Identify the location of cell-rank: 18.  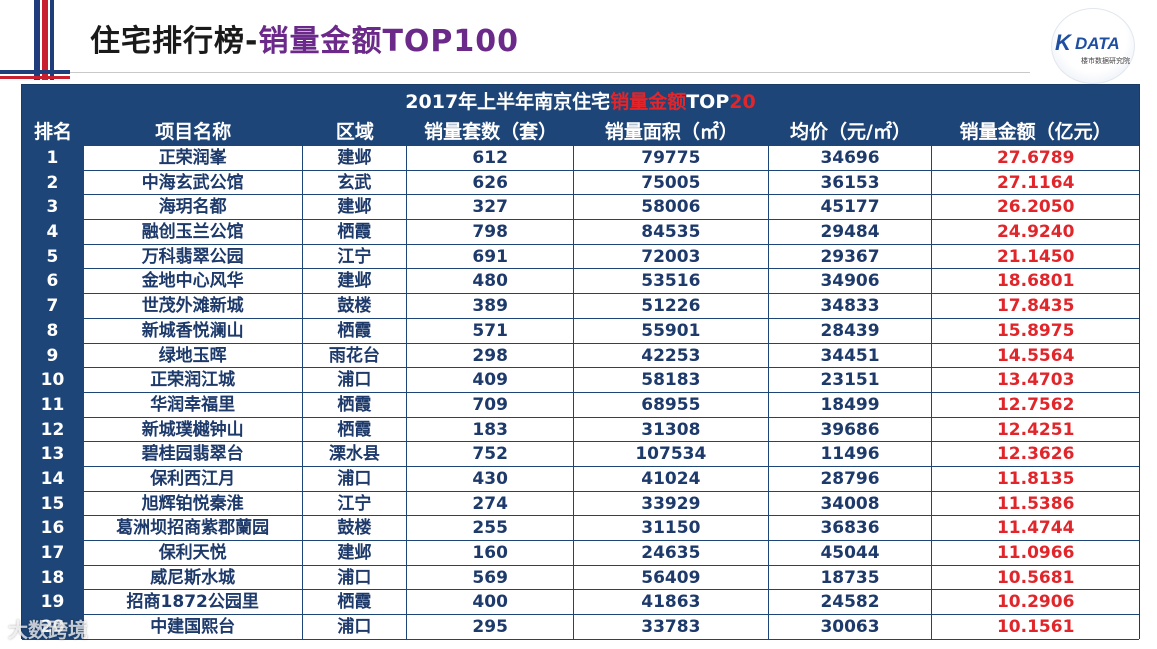
(53, 578).